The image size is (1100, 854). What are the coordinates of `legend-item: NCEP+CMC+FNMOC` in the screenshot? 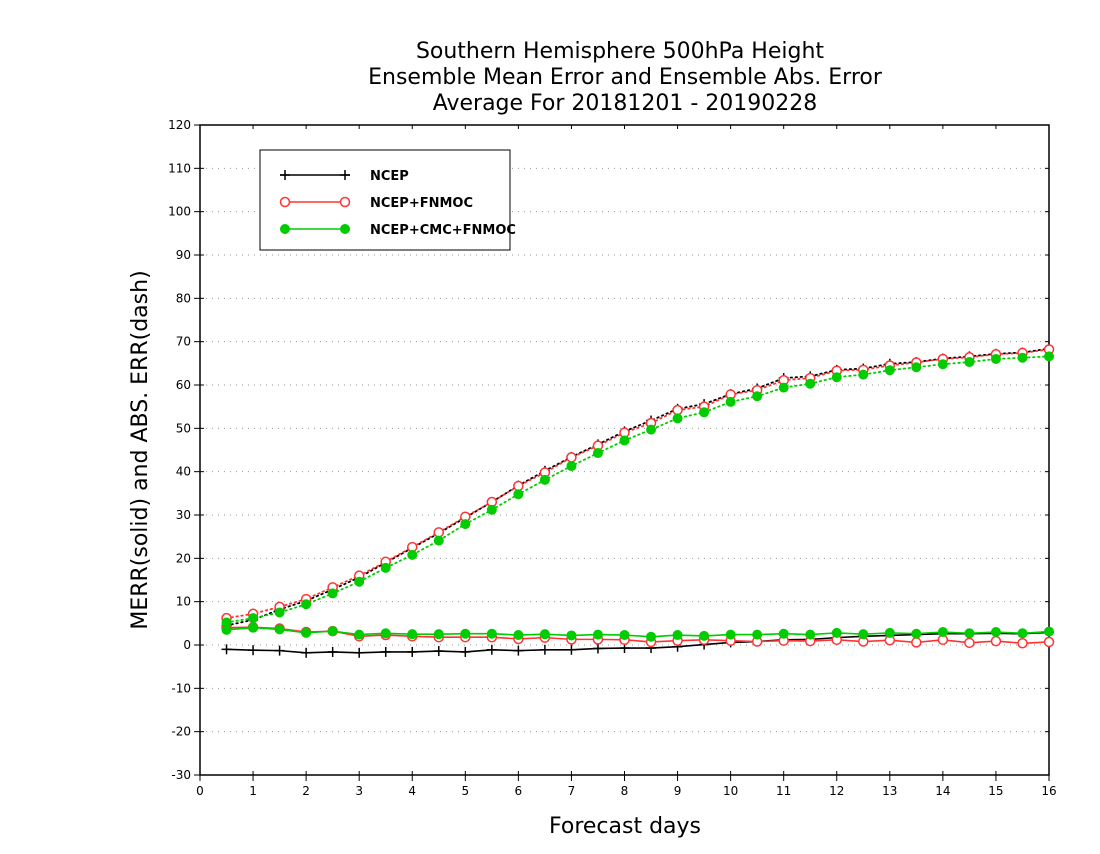 It's located at (398, 230).